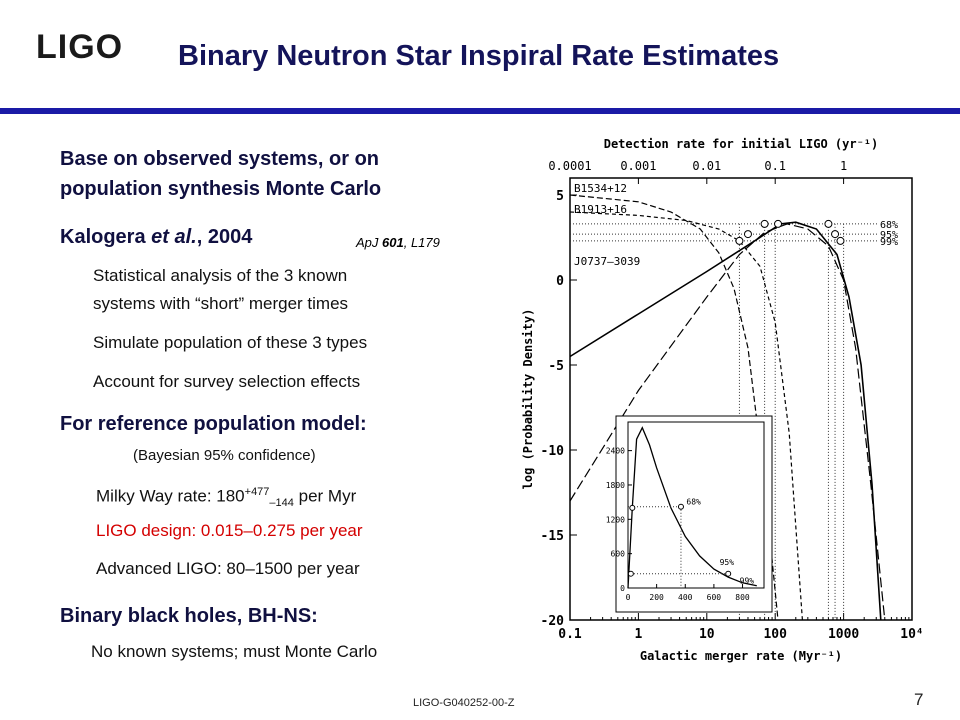 The width and height of the screenshot is (960, 720). I want to click on inset-y-tick-label: 600, so click(618, 554).